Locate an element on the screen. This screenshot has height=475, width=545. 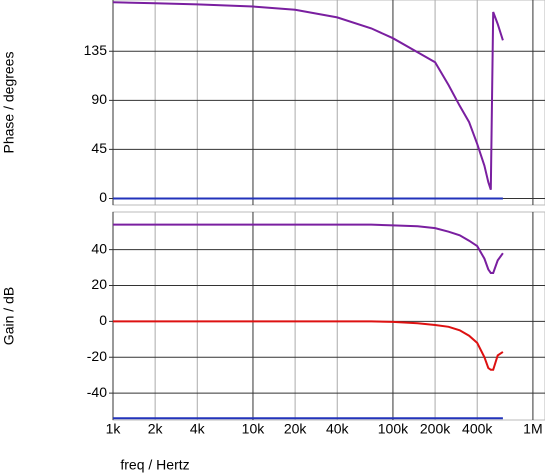
x-tick-label: 1k is located at coordinates (114, 429).